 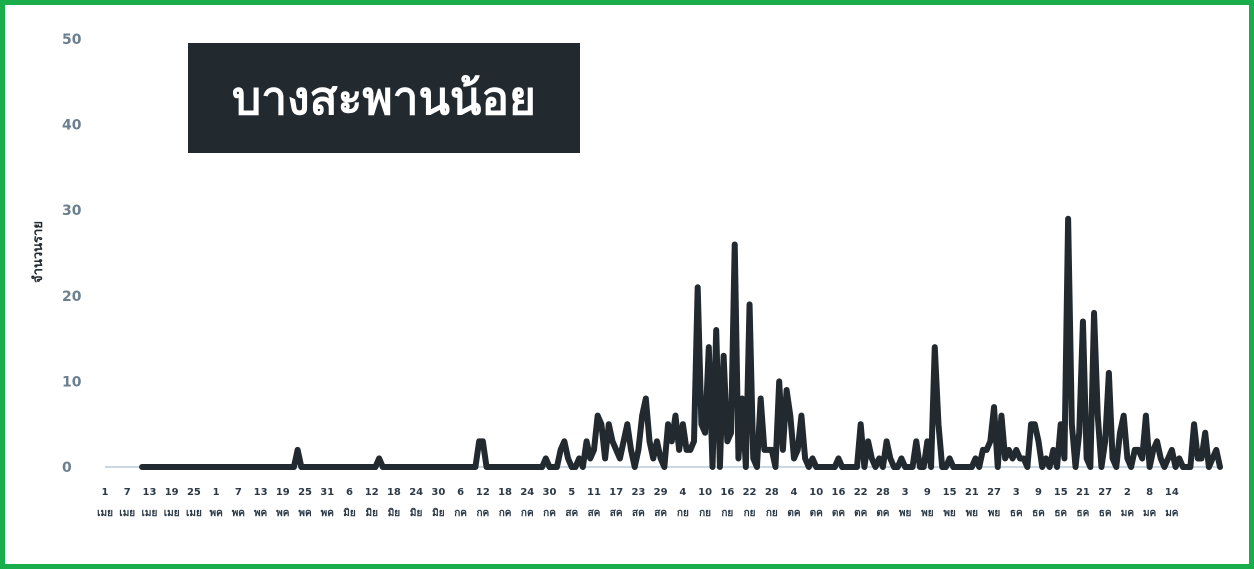 What do you see at coordinates (72, 211) in the screenshot?
I see `y-tick-label: 30` at bounding box center [72, 211].